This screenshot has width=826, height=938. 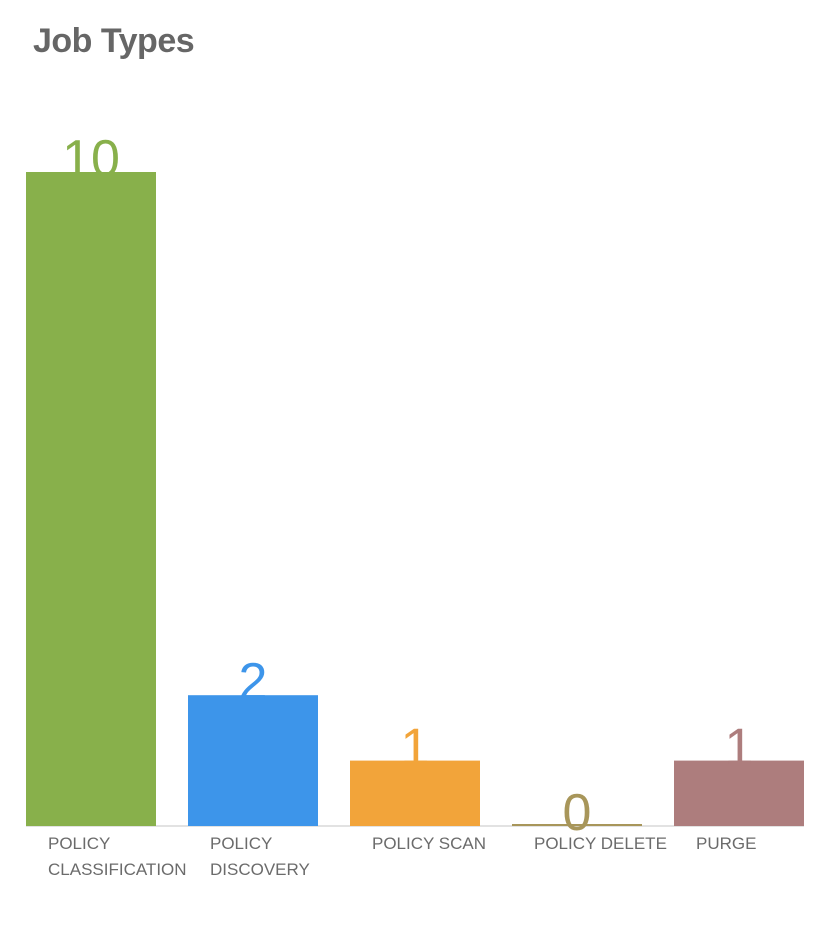 I want to click on value-label-purge: 1, so click(x=739, y=748).